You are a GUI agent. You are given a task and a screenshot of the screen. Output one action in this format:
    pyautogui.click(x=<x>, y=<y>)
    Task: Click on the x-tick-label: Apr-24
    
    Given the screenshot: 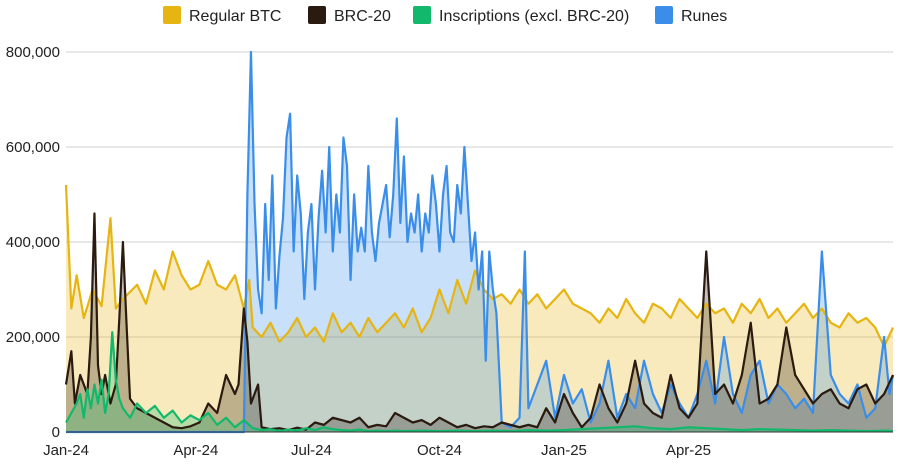 What is the action you would take?
    pyautogui.click(x=195, y=450)
    